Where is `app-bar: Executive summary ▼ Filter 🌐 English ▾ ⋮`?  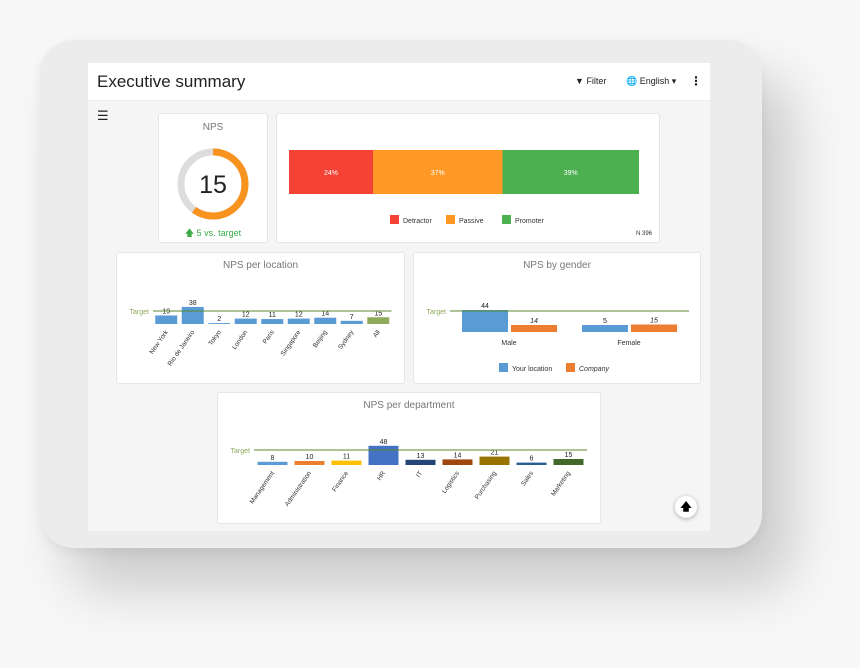
app-bar: Executive summary ▼ Filter 🌐 English ▾ ⋮ is located at coordinates (399, 82).